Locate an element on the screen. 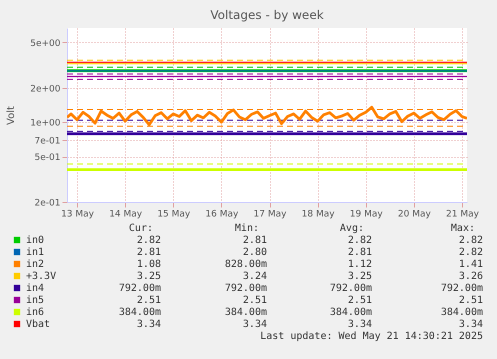  text: 3.24 is located at coordinates (254, 276).